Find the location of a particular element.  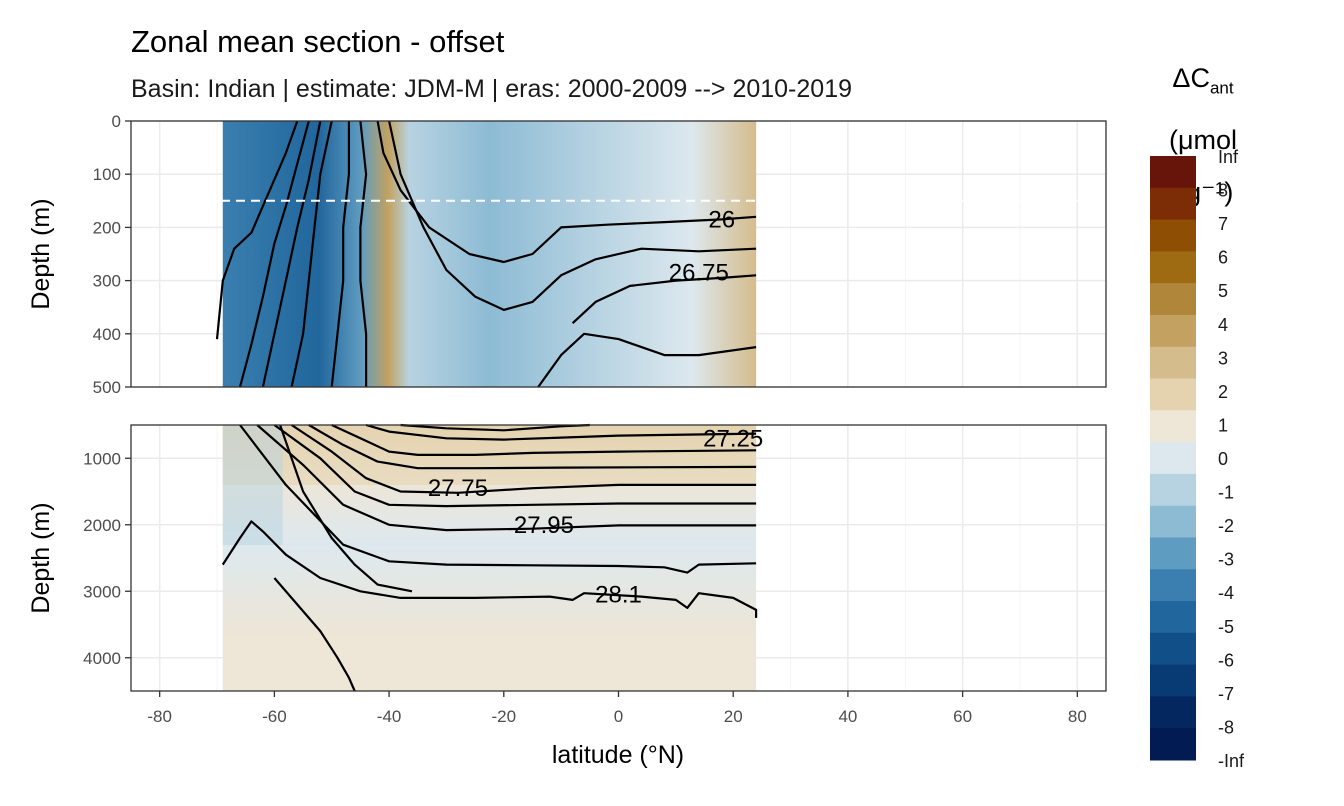

data-fill-southern-band is located at coordinates (252, 485).